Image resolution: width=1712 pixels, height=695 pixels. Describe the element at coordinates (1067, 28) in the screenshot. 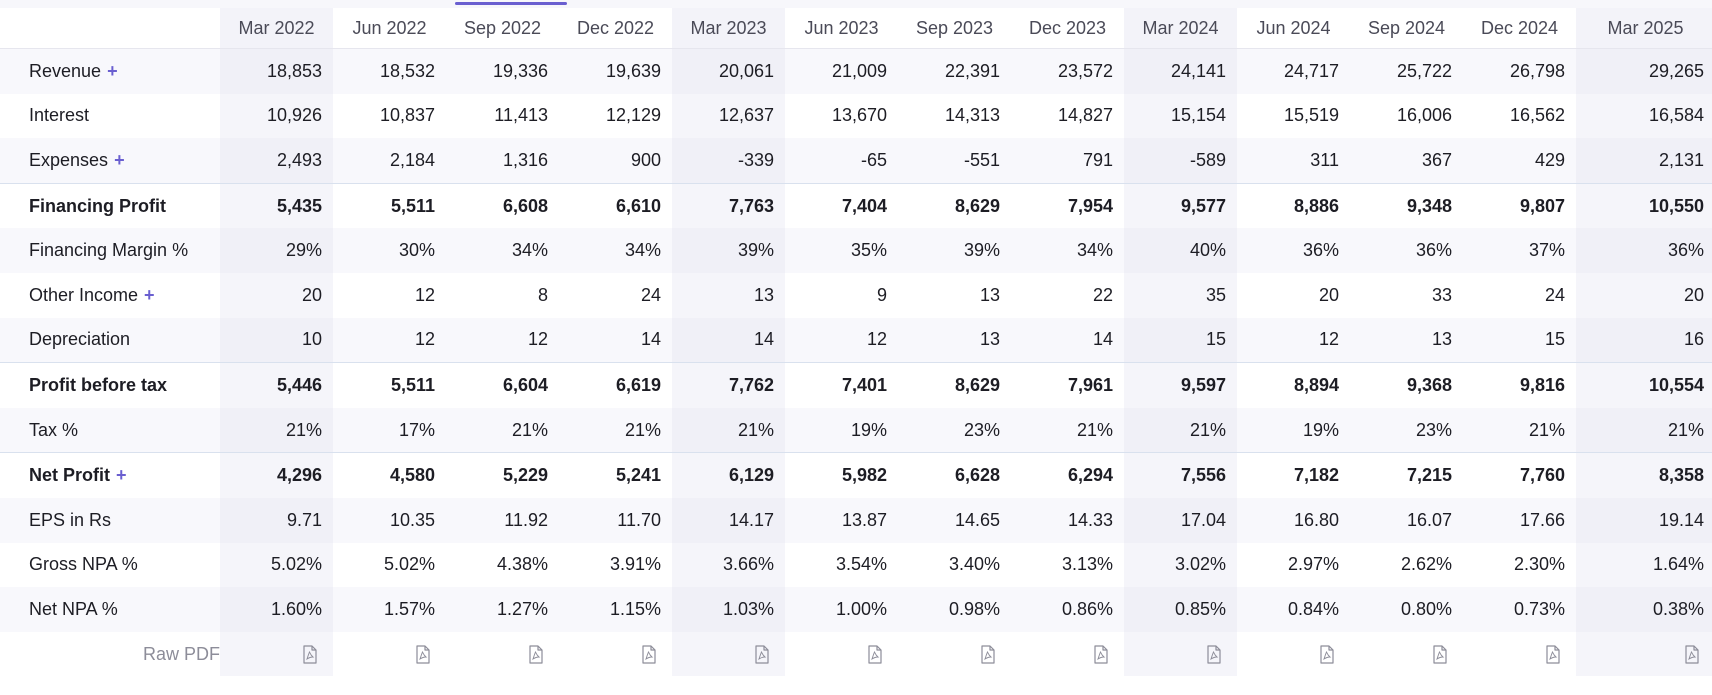

I see `header-period-7: Dec 2023` at that location.